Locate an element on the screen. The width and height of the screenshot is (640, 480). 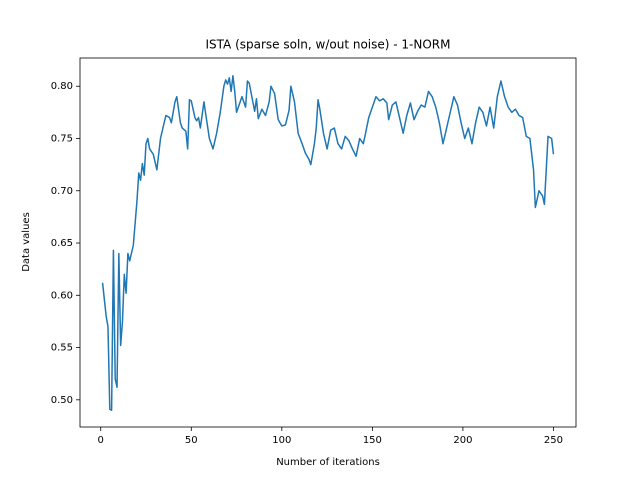
chart-title: ISTA (sparse soln, w/out noise) - 1-NORM is located at coordinates (328, 45).